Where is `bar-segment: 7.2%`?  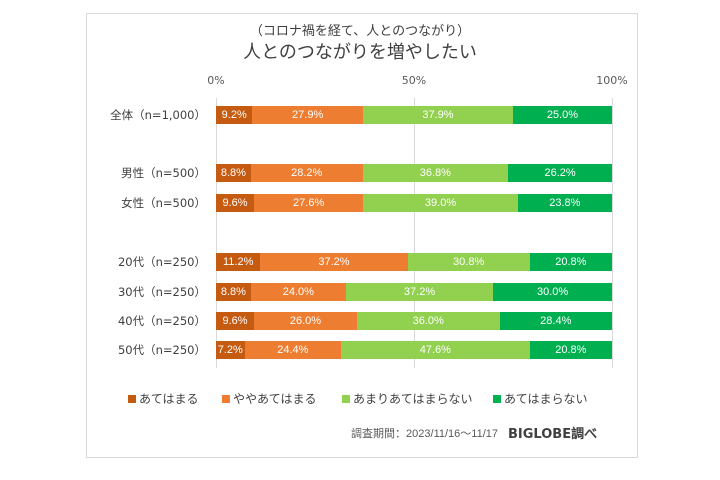
bar-segment: 7.2% is located at coordinates (230, 350).